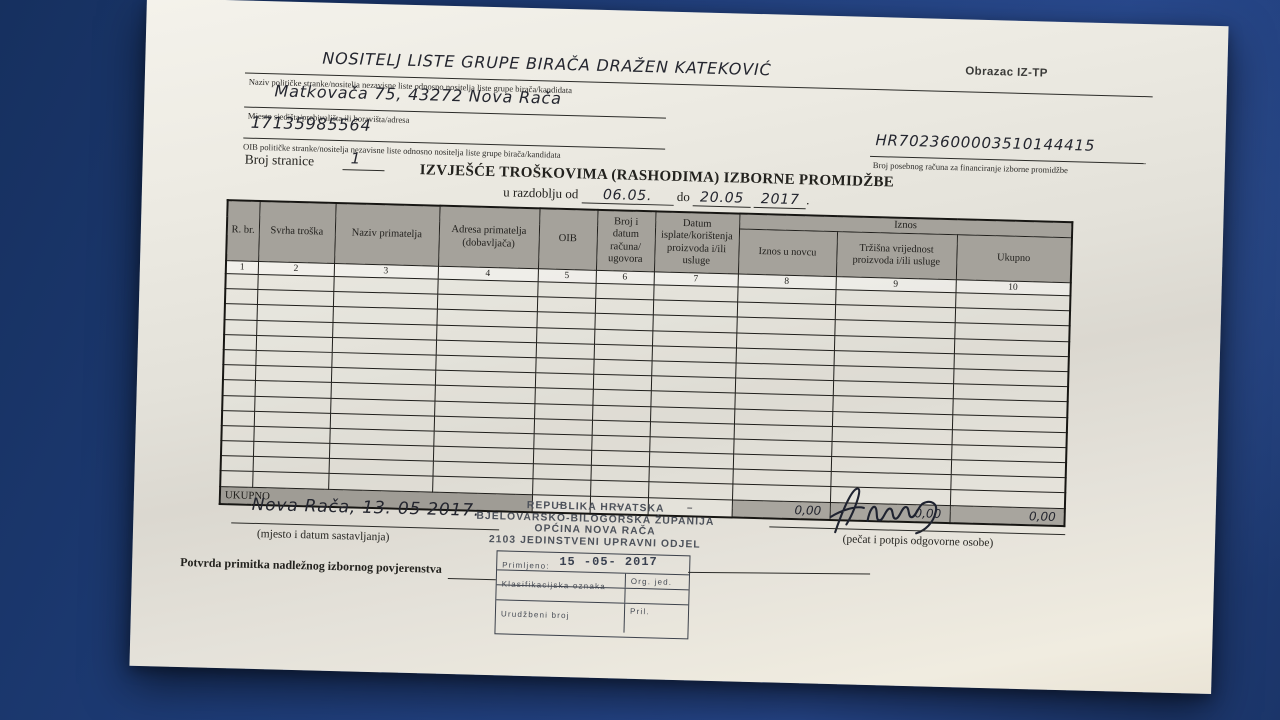 This screenshot has height=720, width=1280. I want to click on field-oib-handwritten: 17135985564, so click(311, 123).